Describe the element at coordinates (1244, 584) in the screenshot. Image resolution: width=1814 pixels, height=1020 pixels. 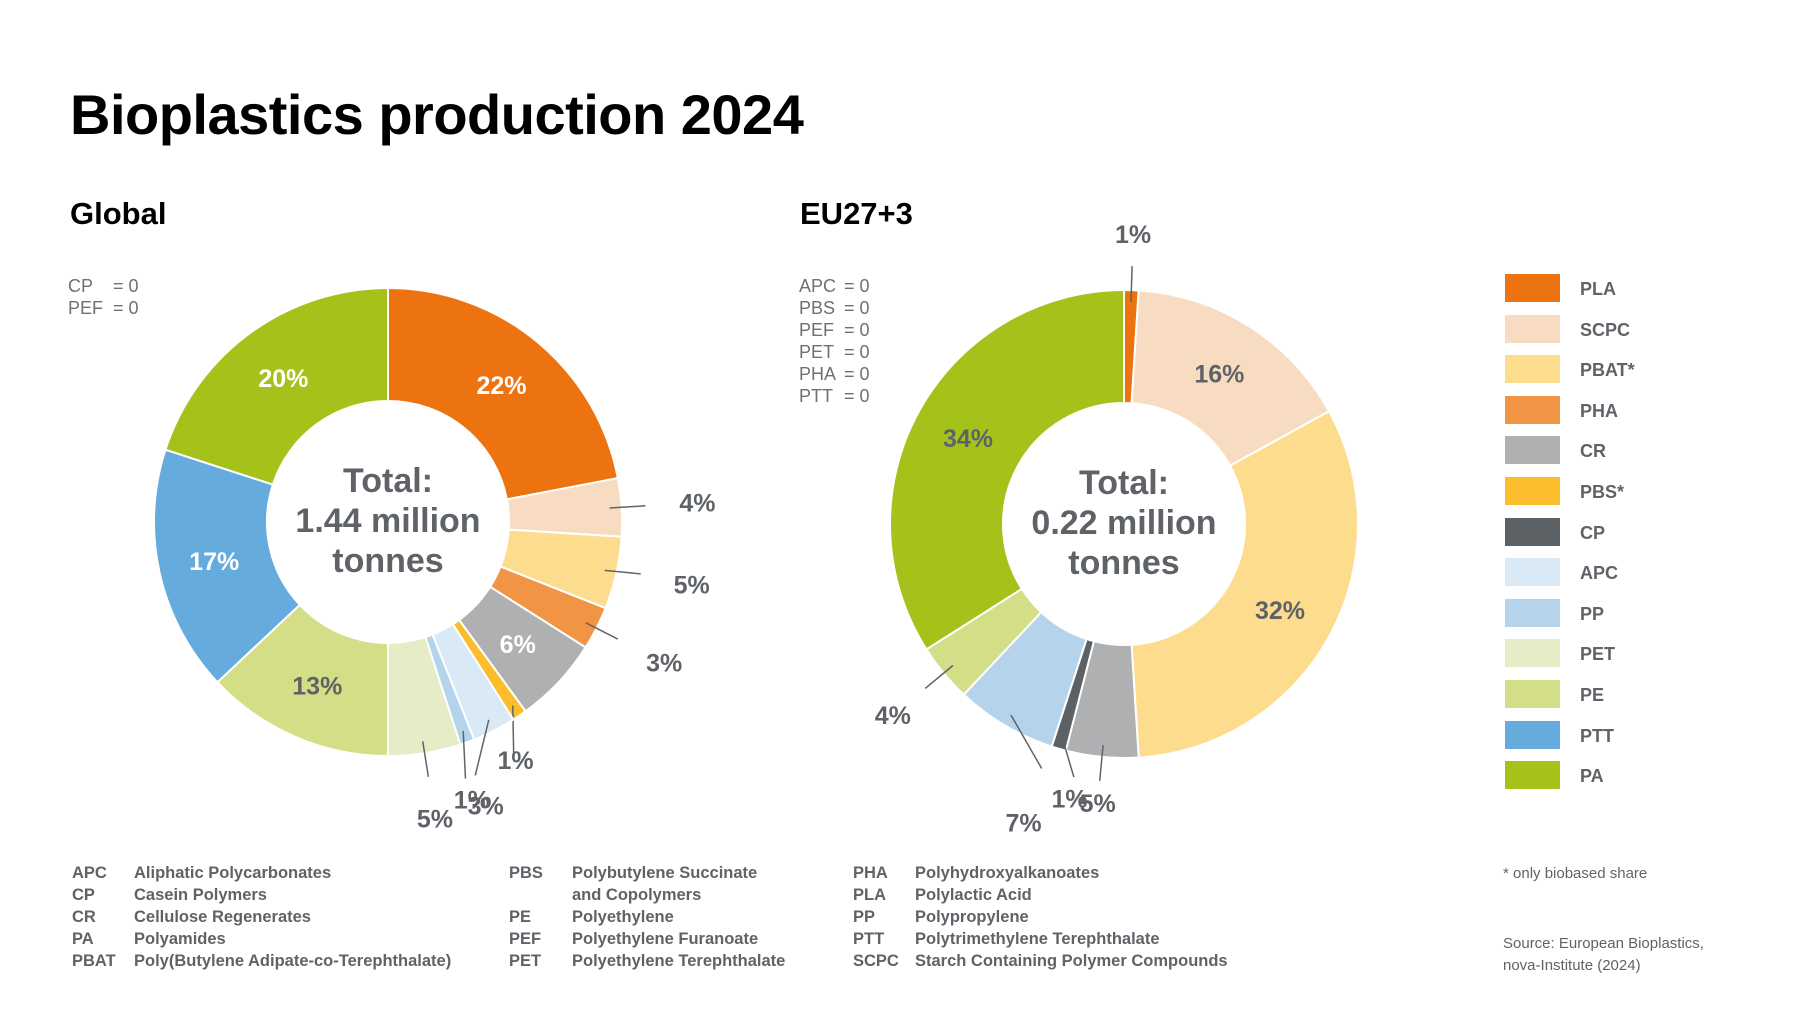
I see `slice-pbat` at that location.